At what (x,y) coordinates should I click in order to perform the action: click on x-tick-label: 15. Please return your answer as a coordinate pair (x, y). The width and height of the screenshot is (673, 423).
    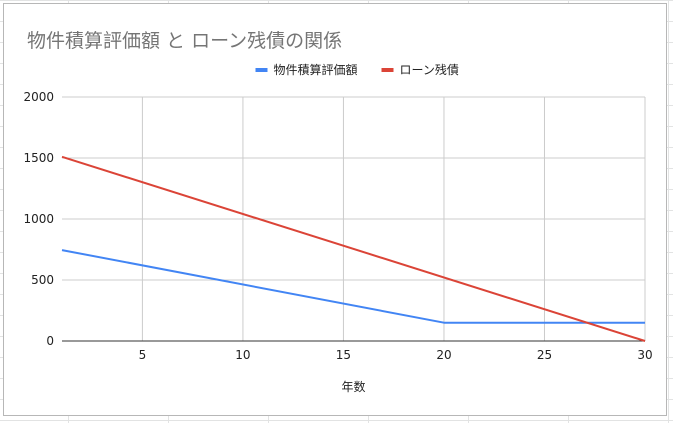
    Looking at the image, I should click on (343, 355).